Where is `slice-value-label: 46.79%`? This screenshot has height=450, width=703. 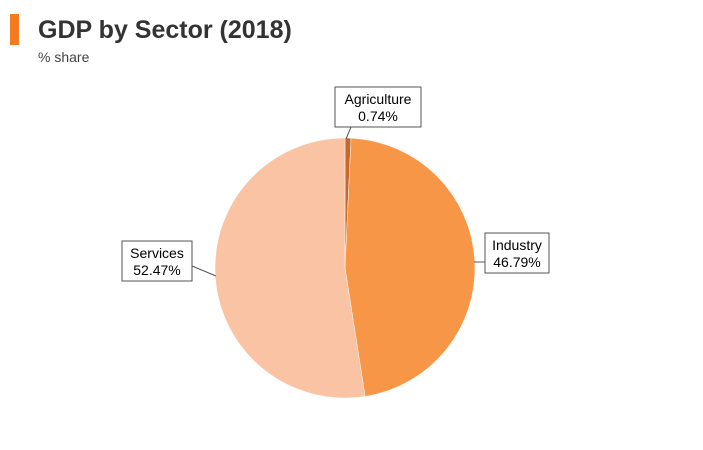
slice-value-label: 46.79% is located at coordinates (516, 262).